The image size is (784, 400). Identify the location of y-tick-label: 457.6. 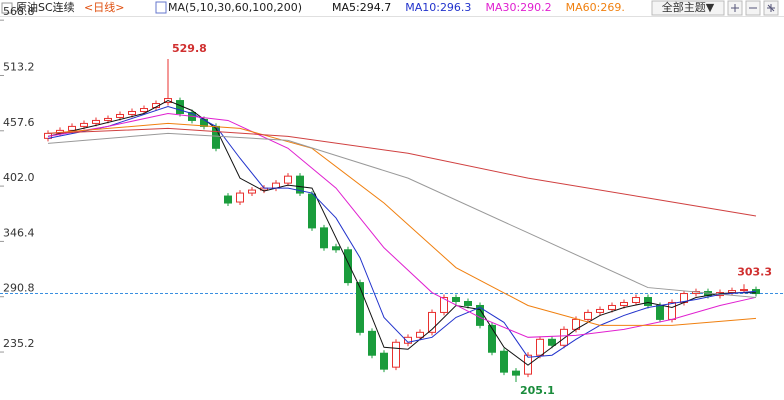
(19, 122).